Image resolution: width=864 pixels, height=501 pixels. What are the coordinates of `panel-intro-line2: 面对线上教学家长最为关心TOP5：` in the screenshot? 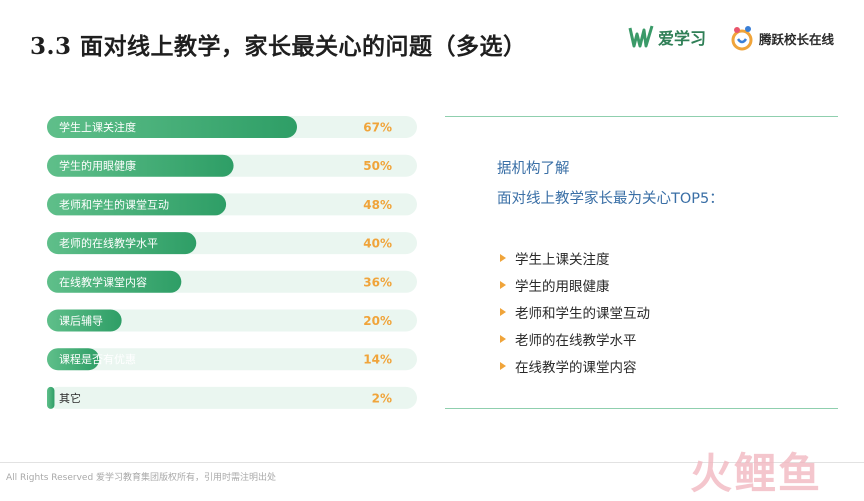 It's located at (610, 199).